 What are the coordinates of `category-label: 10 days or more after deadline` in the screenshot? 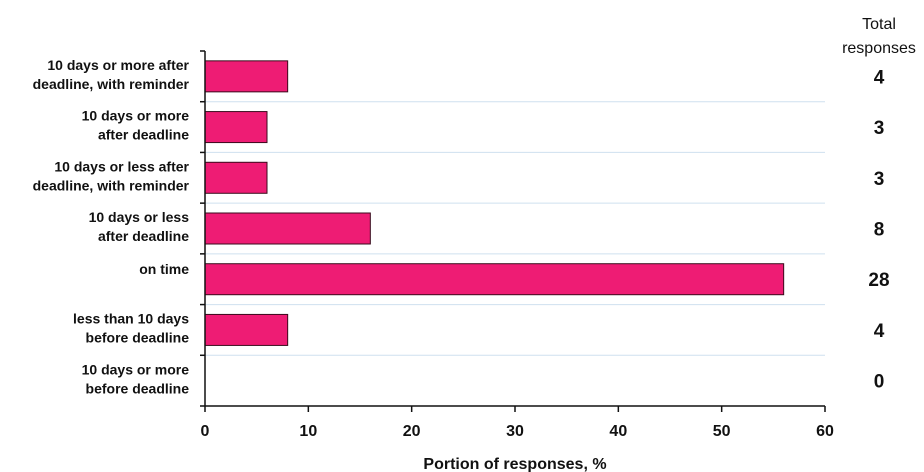 It's located at (136, 125).